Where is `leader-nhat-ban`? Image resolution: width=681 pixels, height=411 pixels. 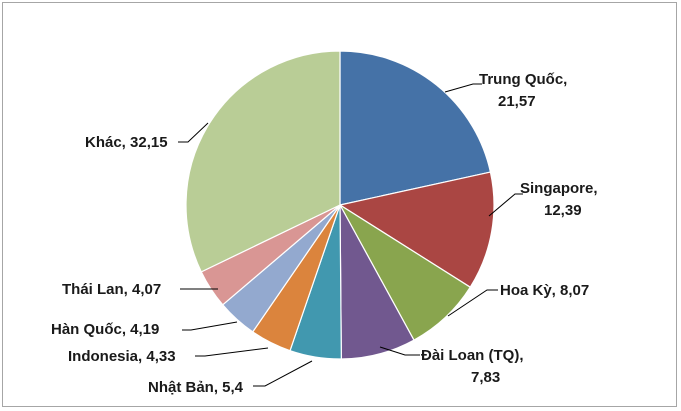 leader-nhat-ban is located at coordinates (283, 373).